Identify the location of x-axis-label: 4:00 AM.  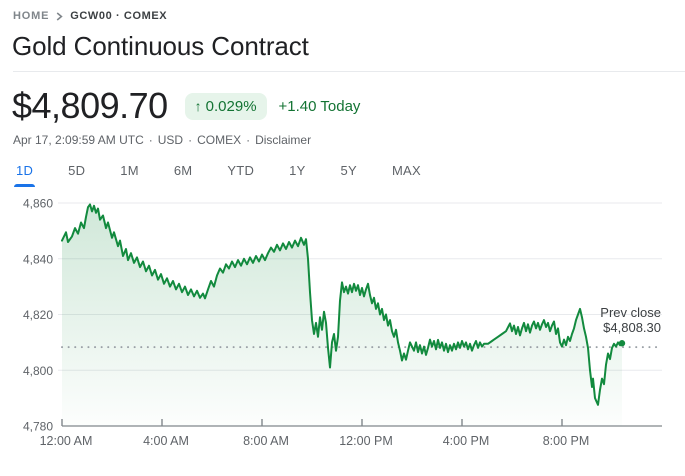
(166, 441).